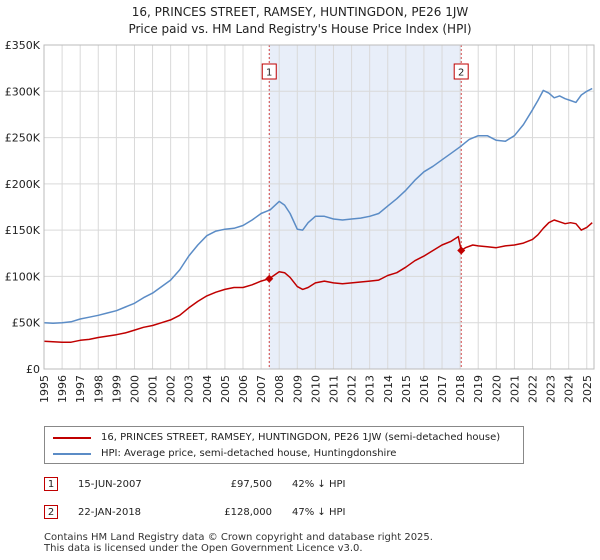  I want to click on x-tick-label: 2014, so click(388, 389).